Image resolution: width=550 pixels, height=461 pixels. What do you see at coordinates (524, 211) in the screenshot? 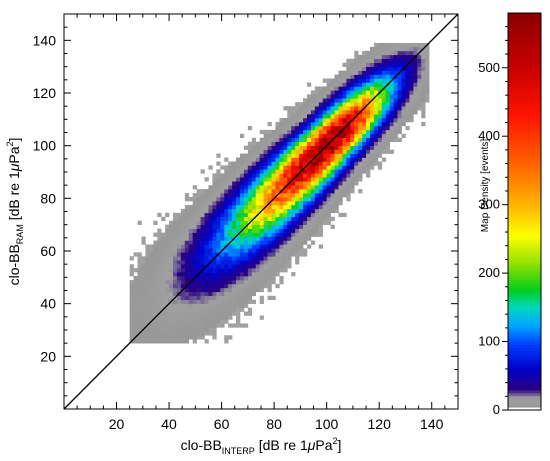
I see `colorbar-frame` at bounding box center [524, 211].